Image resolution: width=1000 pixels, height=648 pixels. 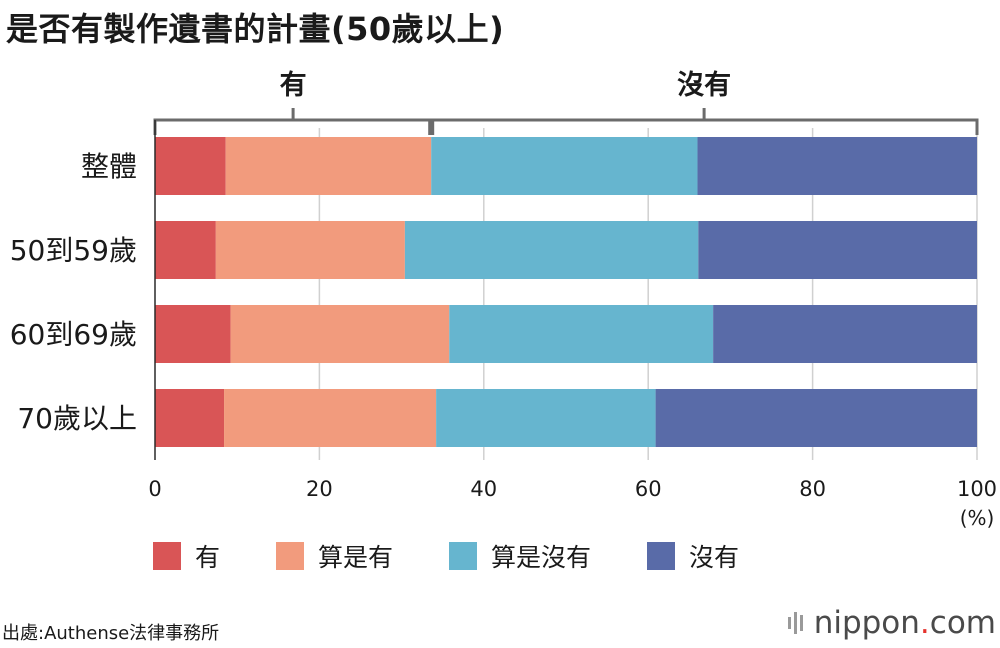 I want to click on x-tick-label: 100, so click(x=977, y=489).